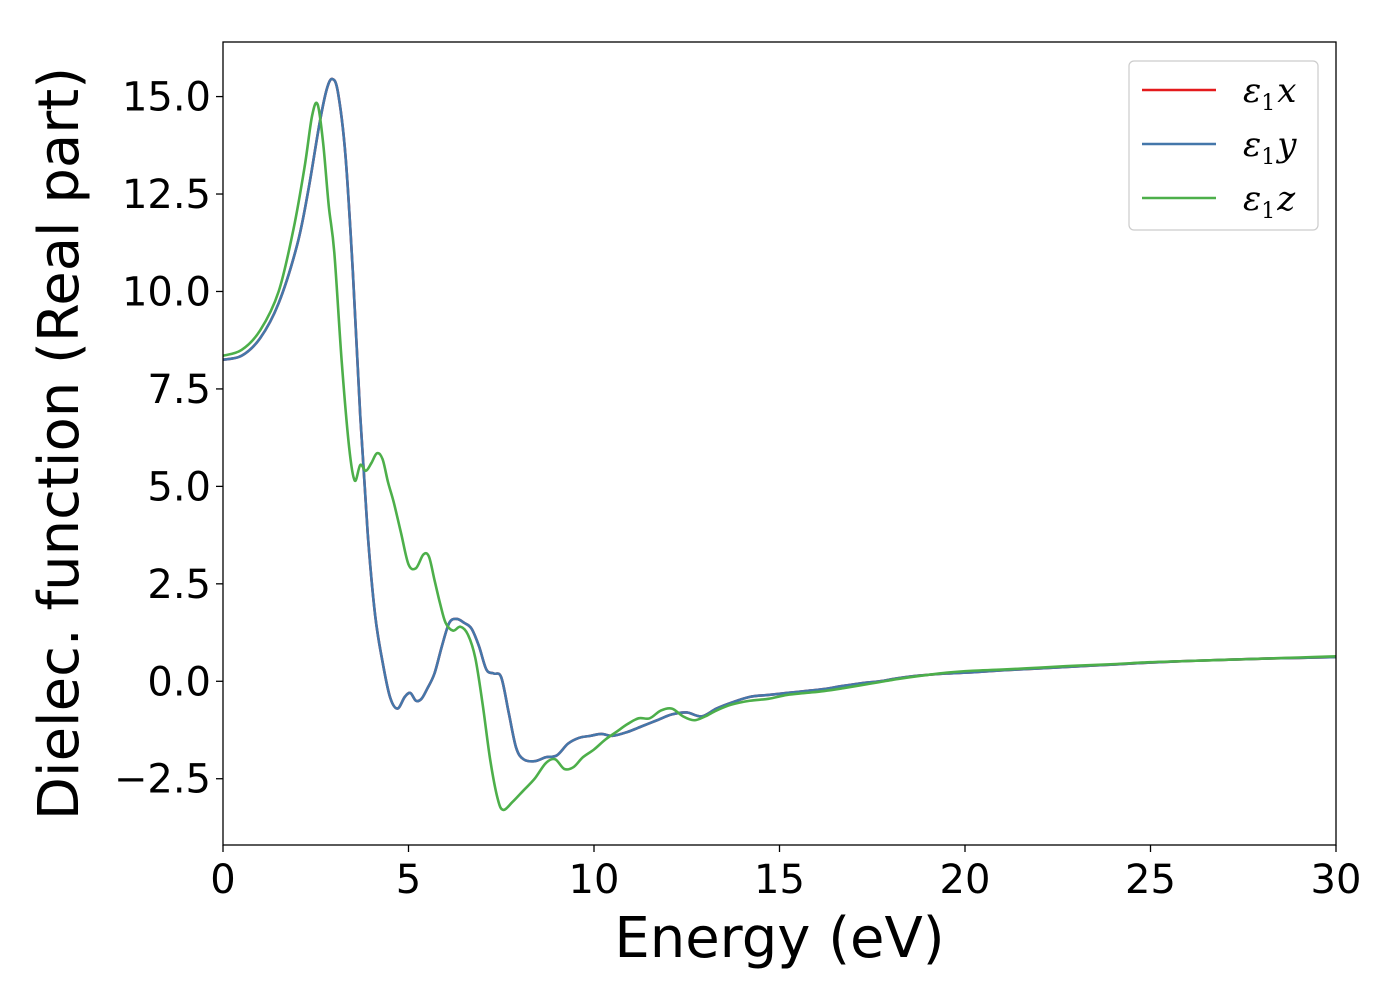  What do you see at coordinates (166, 292) in the screenshot?
I see `y-tick-label: 10.0` at bounding box center [166, 292].